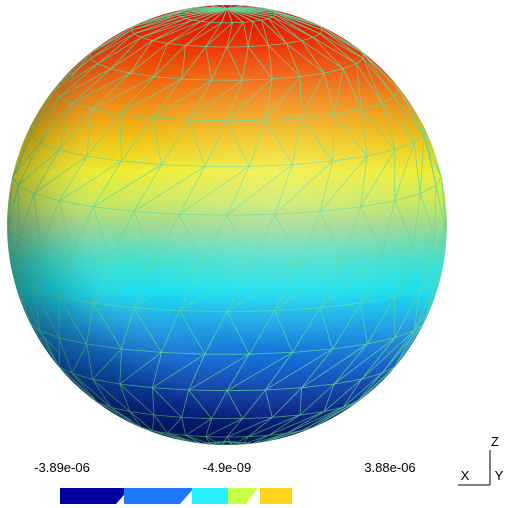 The height and width of the screenshot is (508, 507). I want to click on colorbar-max-label: 3.88e-06, so click(389, 467).